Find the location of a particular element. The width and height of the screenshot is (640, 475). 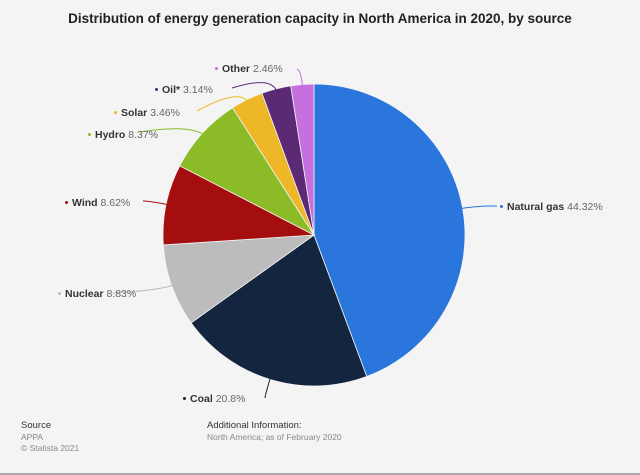

copyright: © Statista 2021 is located at coordinates (50, 448).